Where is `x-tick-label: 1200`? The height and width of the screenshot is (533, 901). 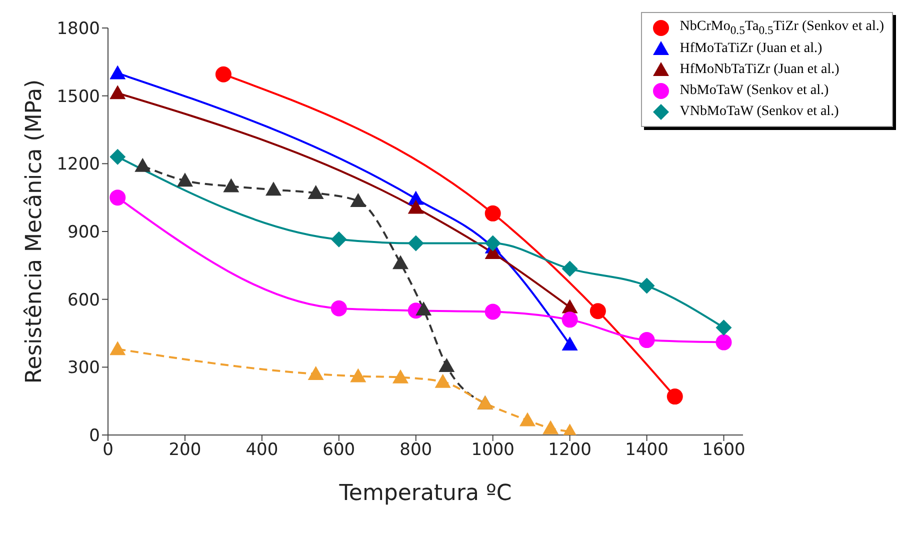
x-tick-label: 1200 is located at coordinates (570, 450).